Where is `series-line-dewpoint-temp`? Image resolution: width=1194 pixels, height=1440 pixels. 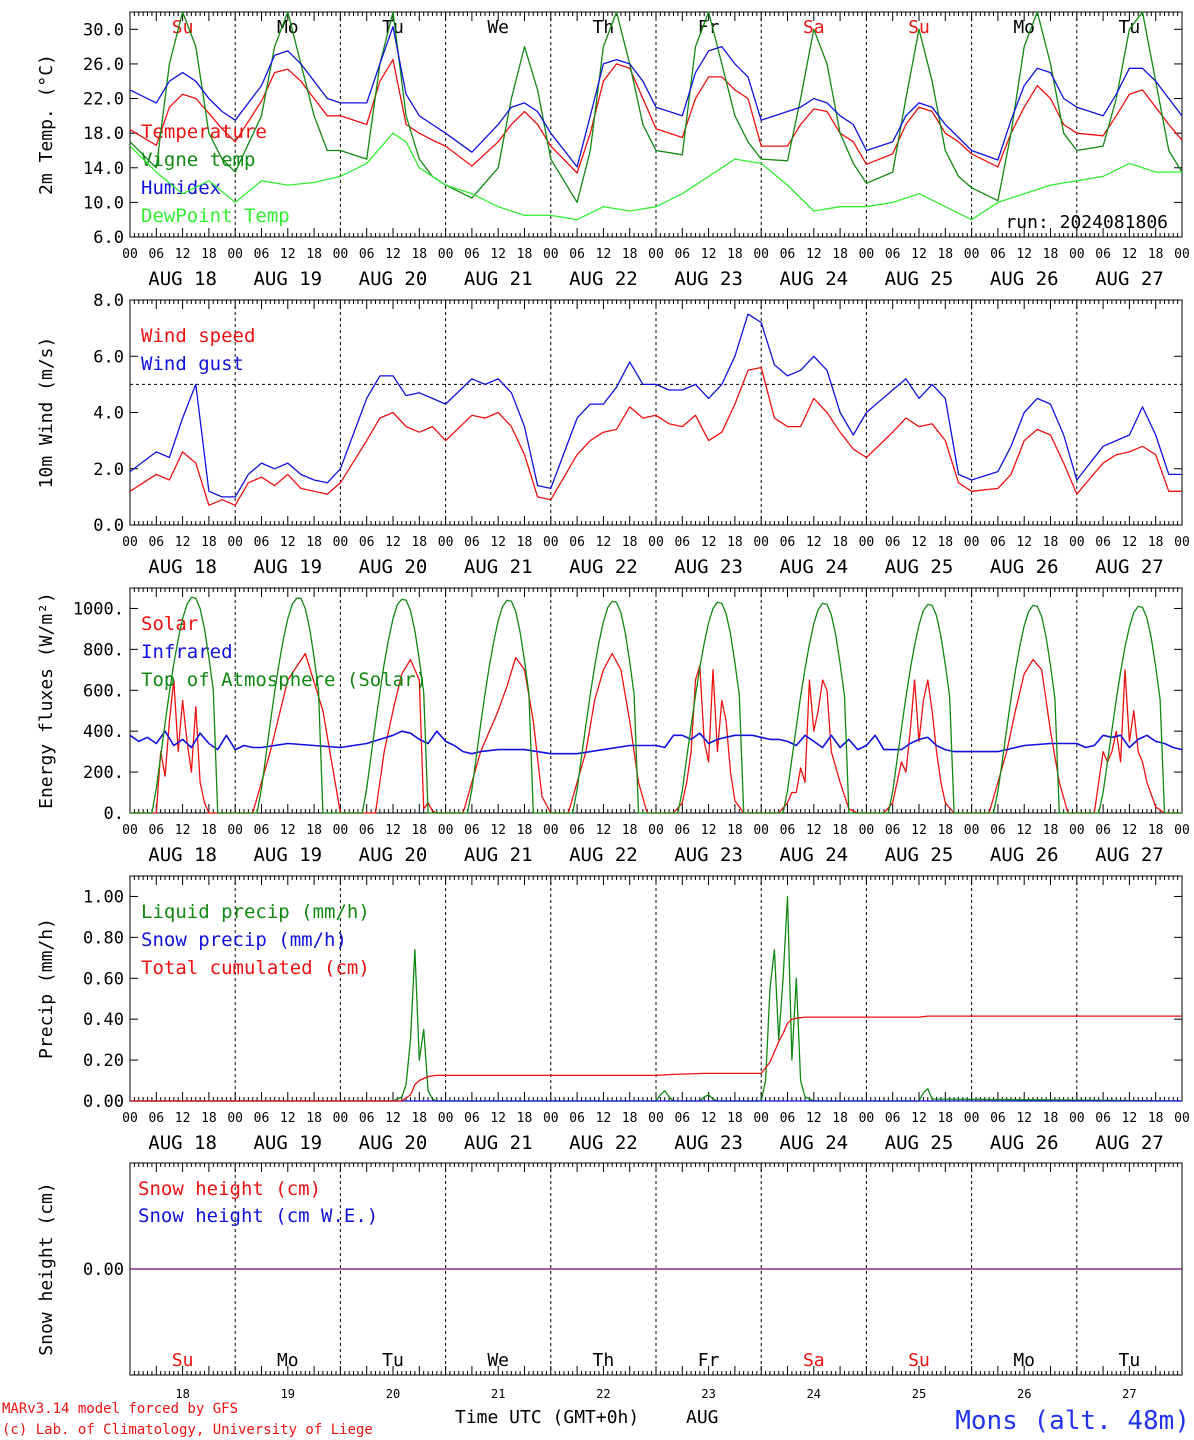
series-line-dewpoint-temp is located at coordinates (655, 176).